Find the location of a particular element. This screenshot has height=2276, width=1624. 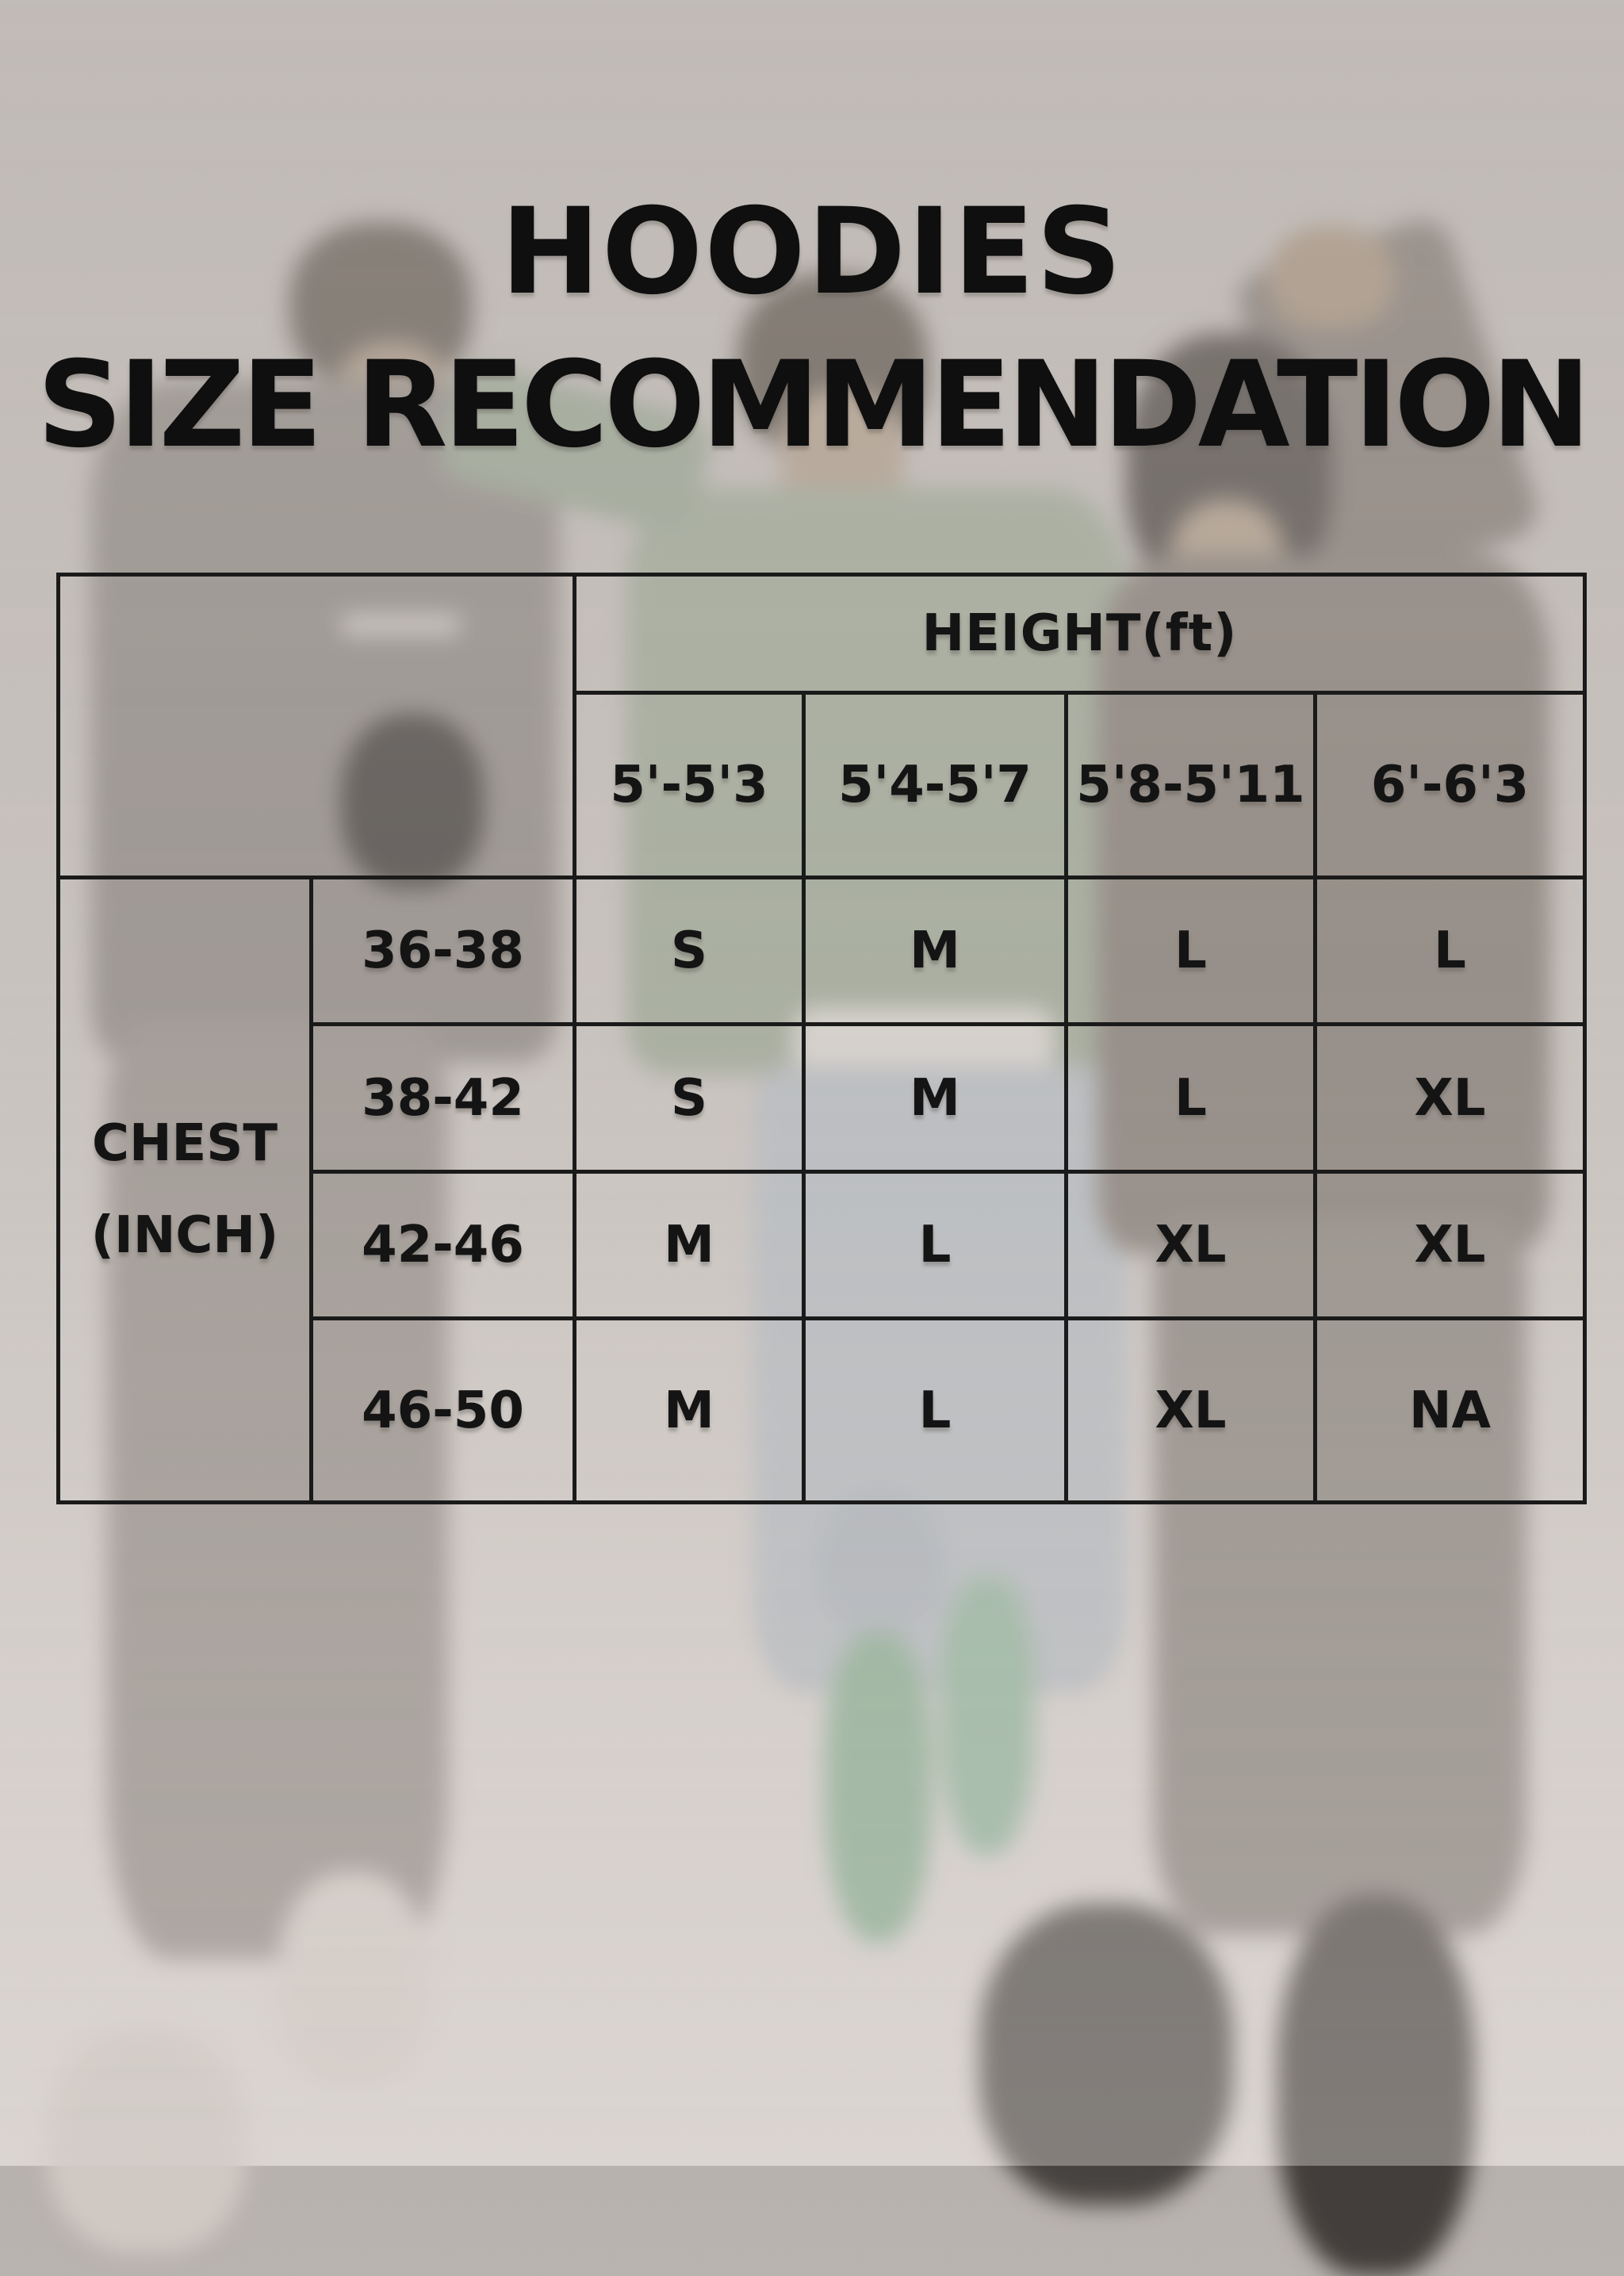

height-column-3: 5'8-5'11 is located at coordinates (1190, 785).